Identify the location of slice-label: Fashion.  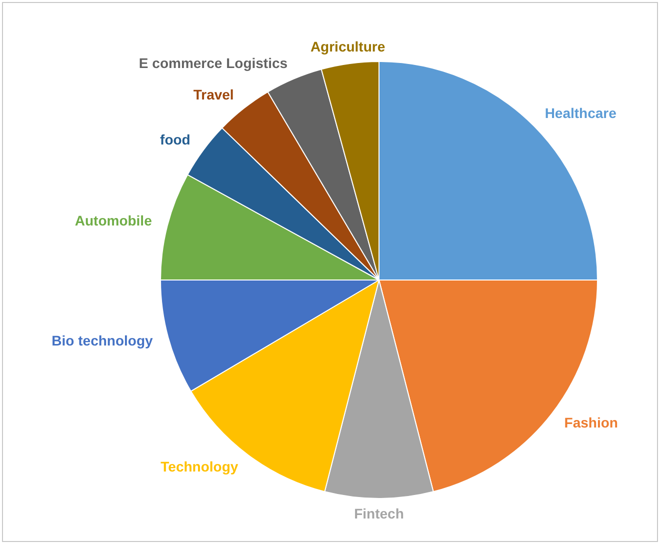
(591, 422).